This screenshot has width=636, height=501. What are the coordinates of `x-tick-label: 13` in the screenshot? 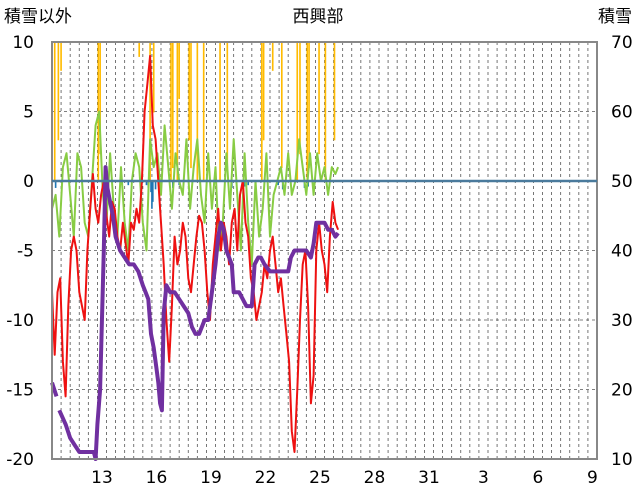 It's located at (102, 478).